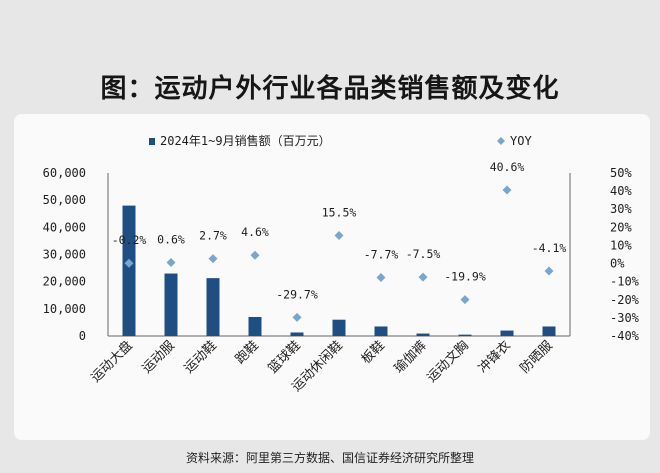  I want to click on yoy-data-label: -0.2%, so click(129, 240).